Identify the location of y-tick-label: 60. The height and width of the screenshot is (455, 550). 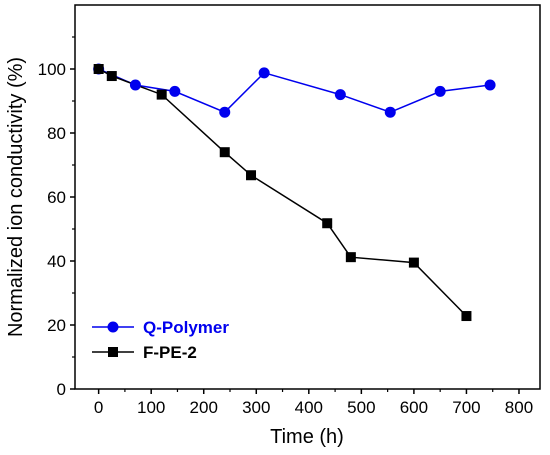
(56, 197).